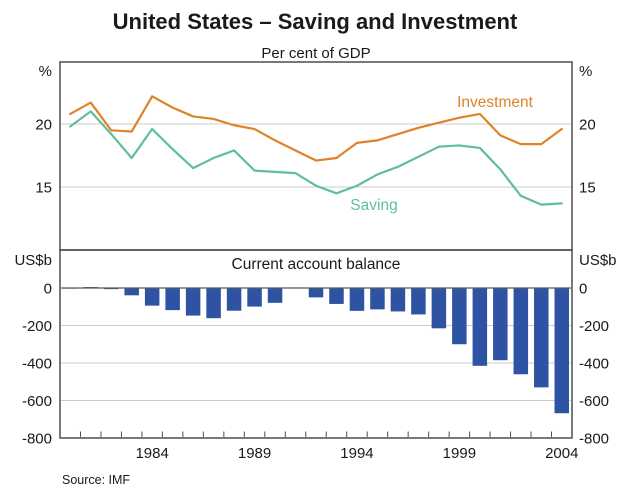  Describe the element at coordinates (33, 260) in the screenshot. I see `bottom-panel-unit-left: US$b` at that location.